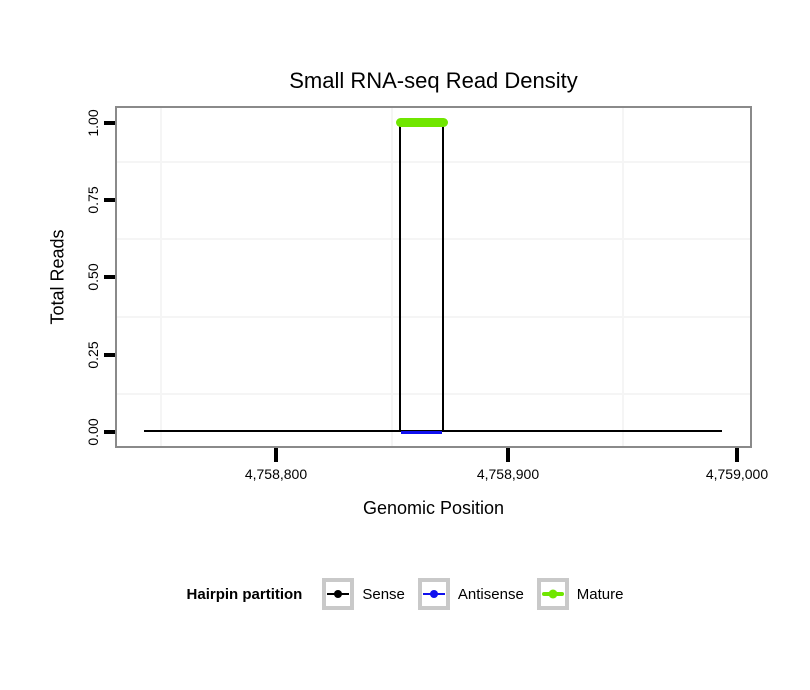  What do you see at coordinates (433, 508) in the screenshot?
I see `x-axis-title: Genomic Position` at bounding box center [433, 508].